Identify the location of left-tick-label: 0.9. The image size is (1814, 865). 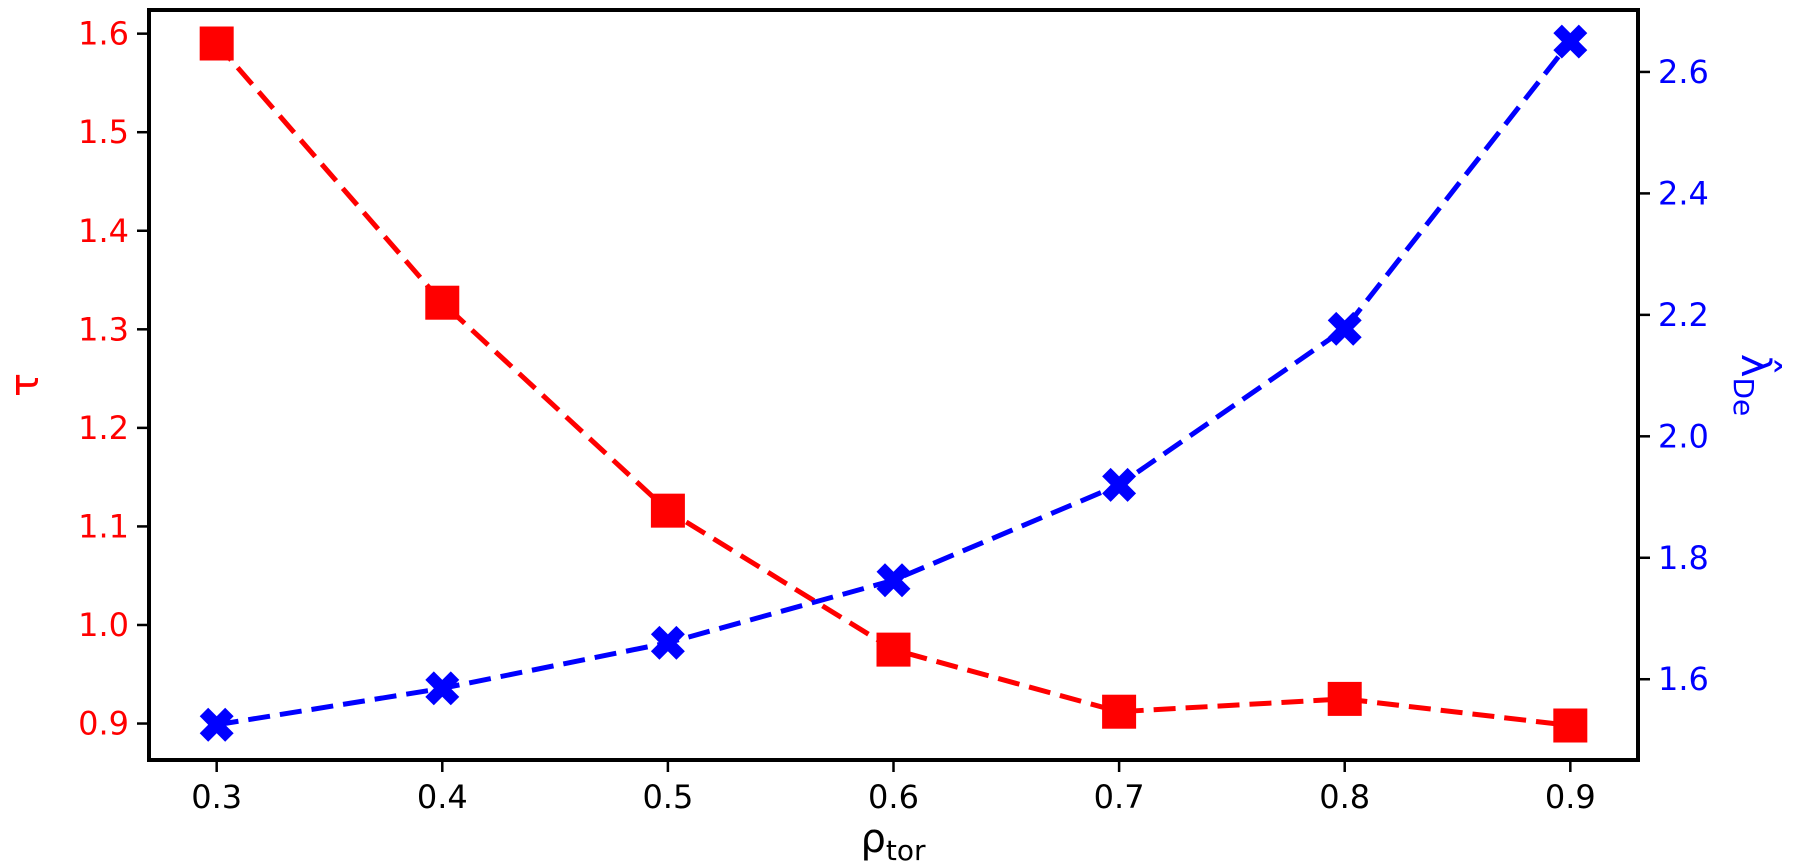
(103, 724).